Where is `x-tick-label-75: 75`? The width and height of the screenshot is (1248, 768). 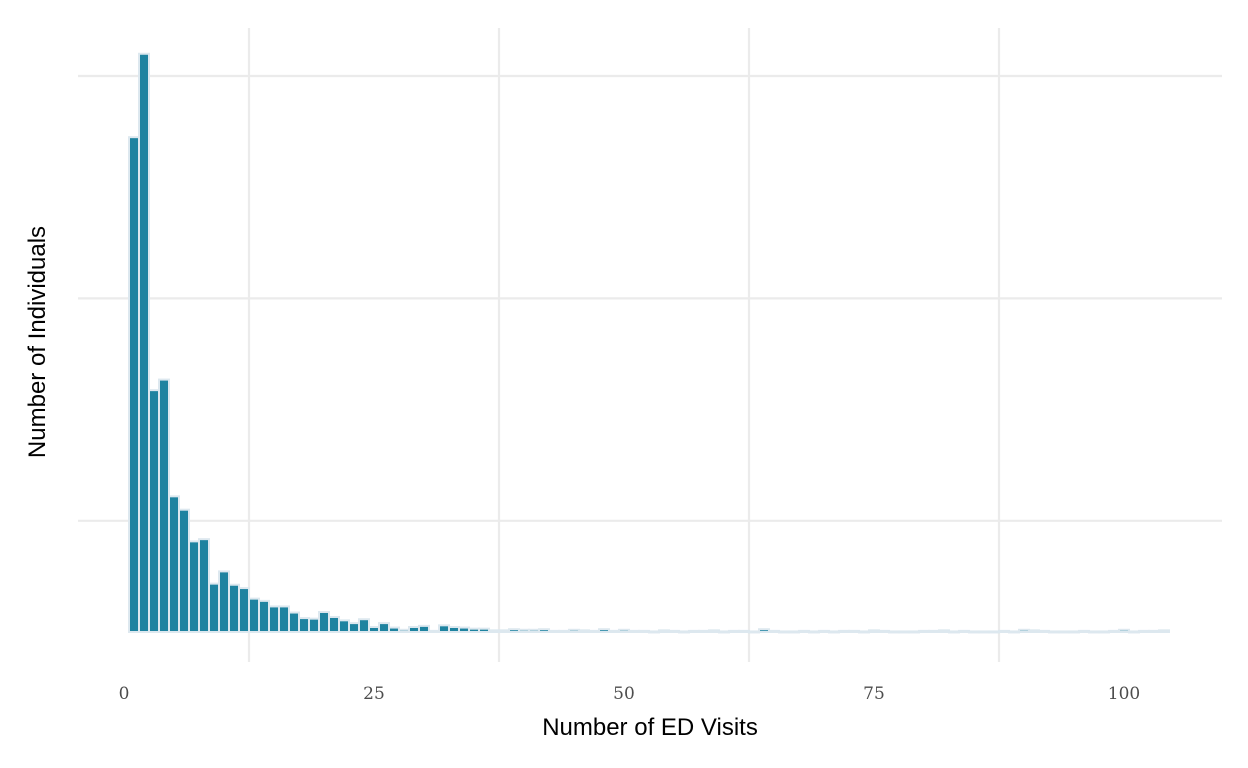 x-tick-label-75: 75 is located at coordinates (874, 694).